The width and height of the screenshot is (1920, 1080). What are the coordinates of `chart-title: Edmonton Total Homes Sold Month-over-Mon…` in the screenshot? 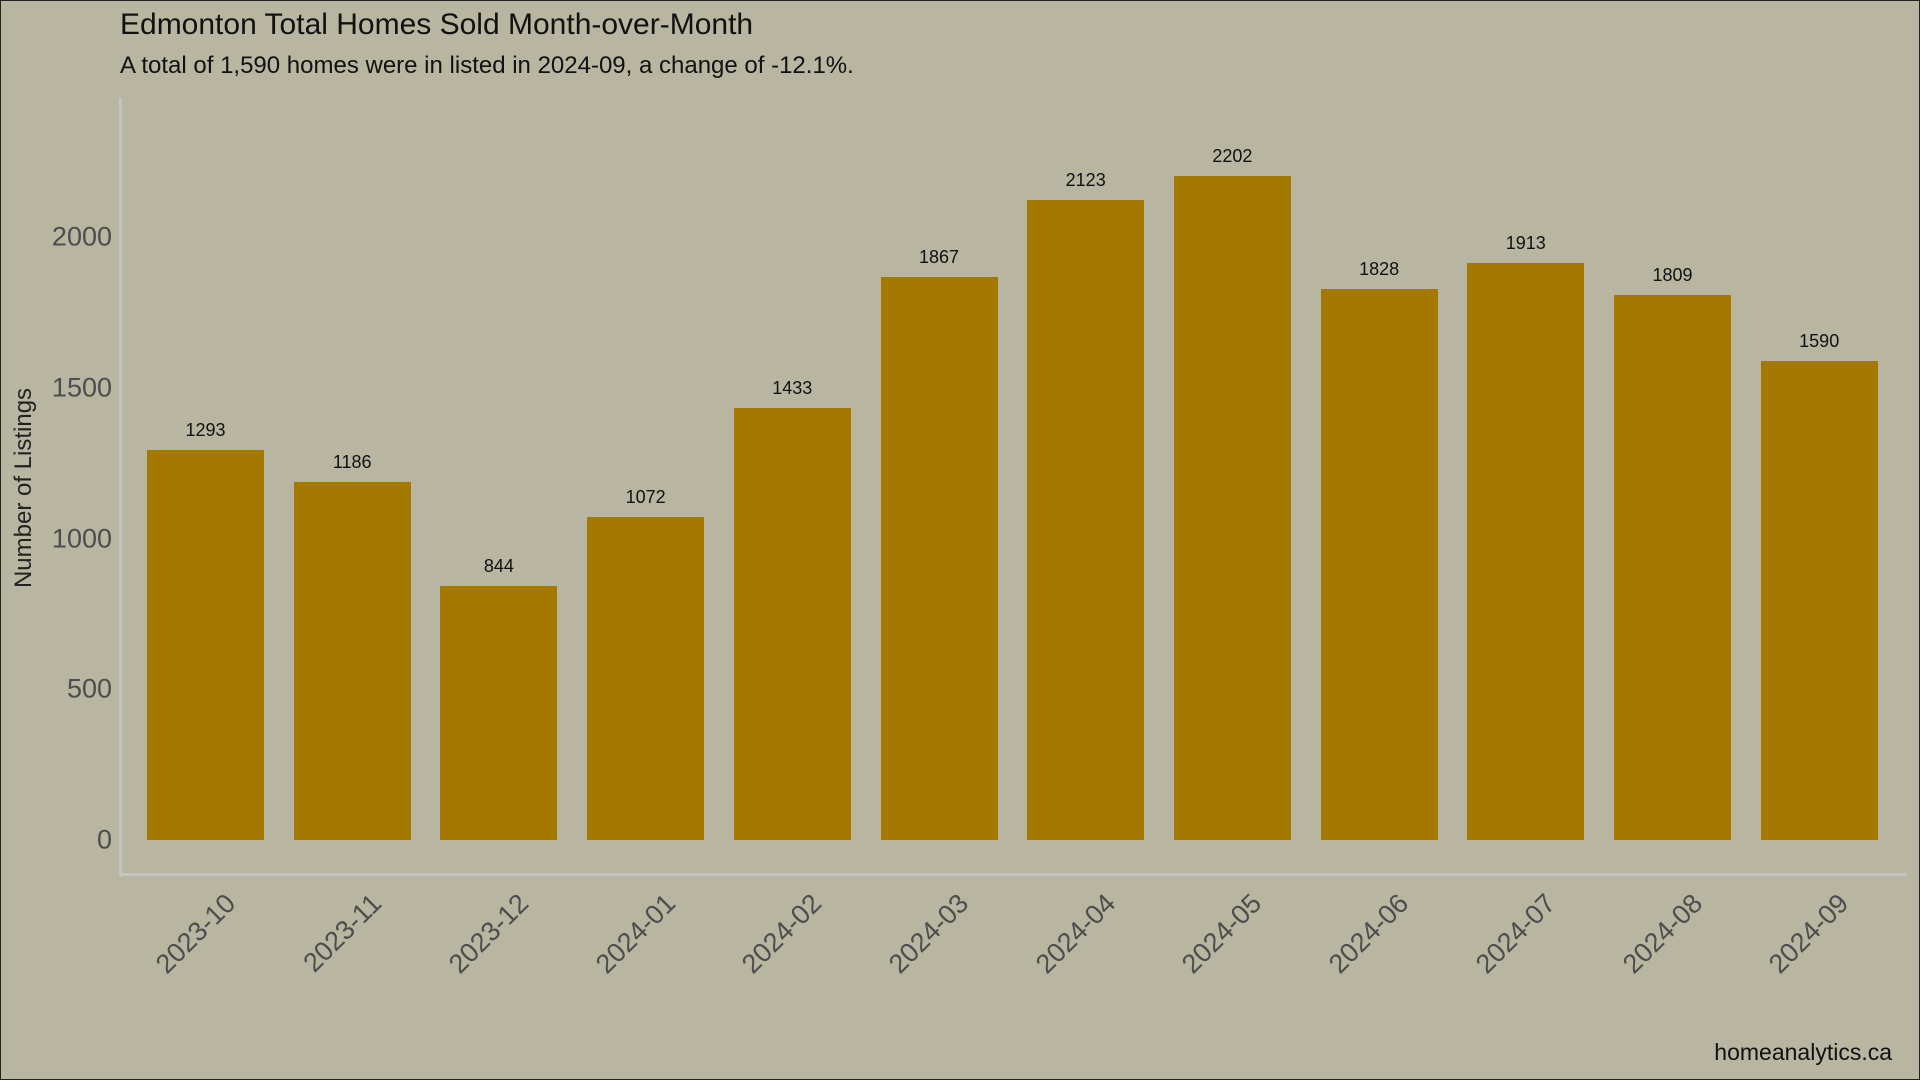 It's located at (437, 24).